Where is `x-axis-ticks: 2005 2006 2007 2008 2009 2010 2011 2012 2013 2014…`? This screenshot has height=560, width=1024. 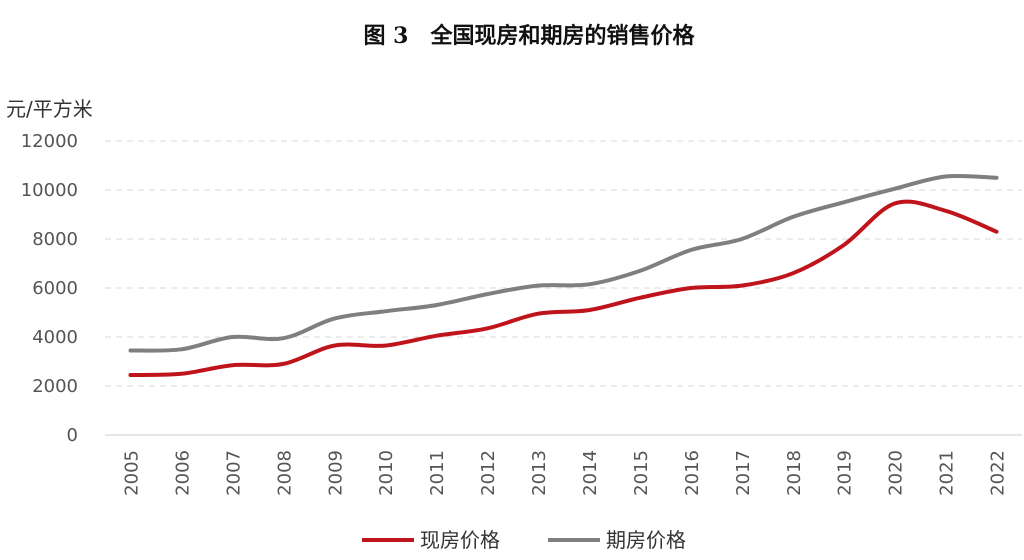
x-axis-ticks: 2005 2006 2007 2008 2009 2010 2011 2012 2013 2014… is located at coordinates (564, 473).